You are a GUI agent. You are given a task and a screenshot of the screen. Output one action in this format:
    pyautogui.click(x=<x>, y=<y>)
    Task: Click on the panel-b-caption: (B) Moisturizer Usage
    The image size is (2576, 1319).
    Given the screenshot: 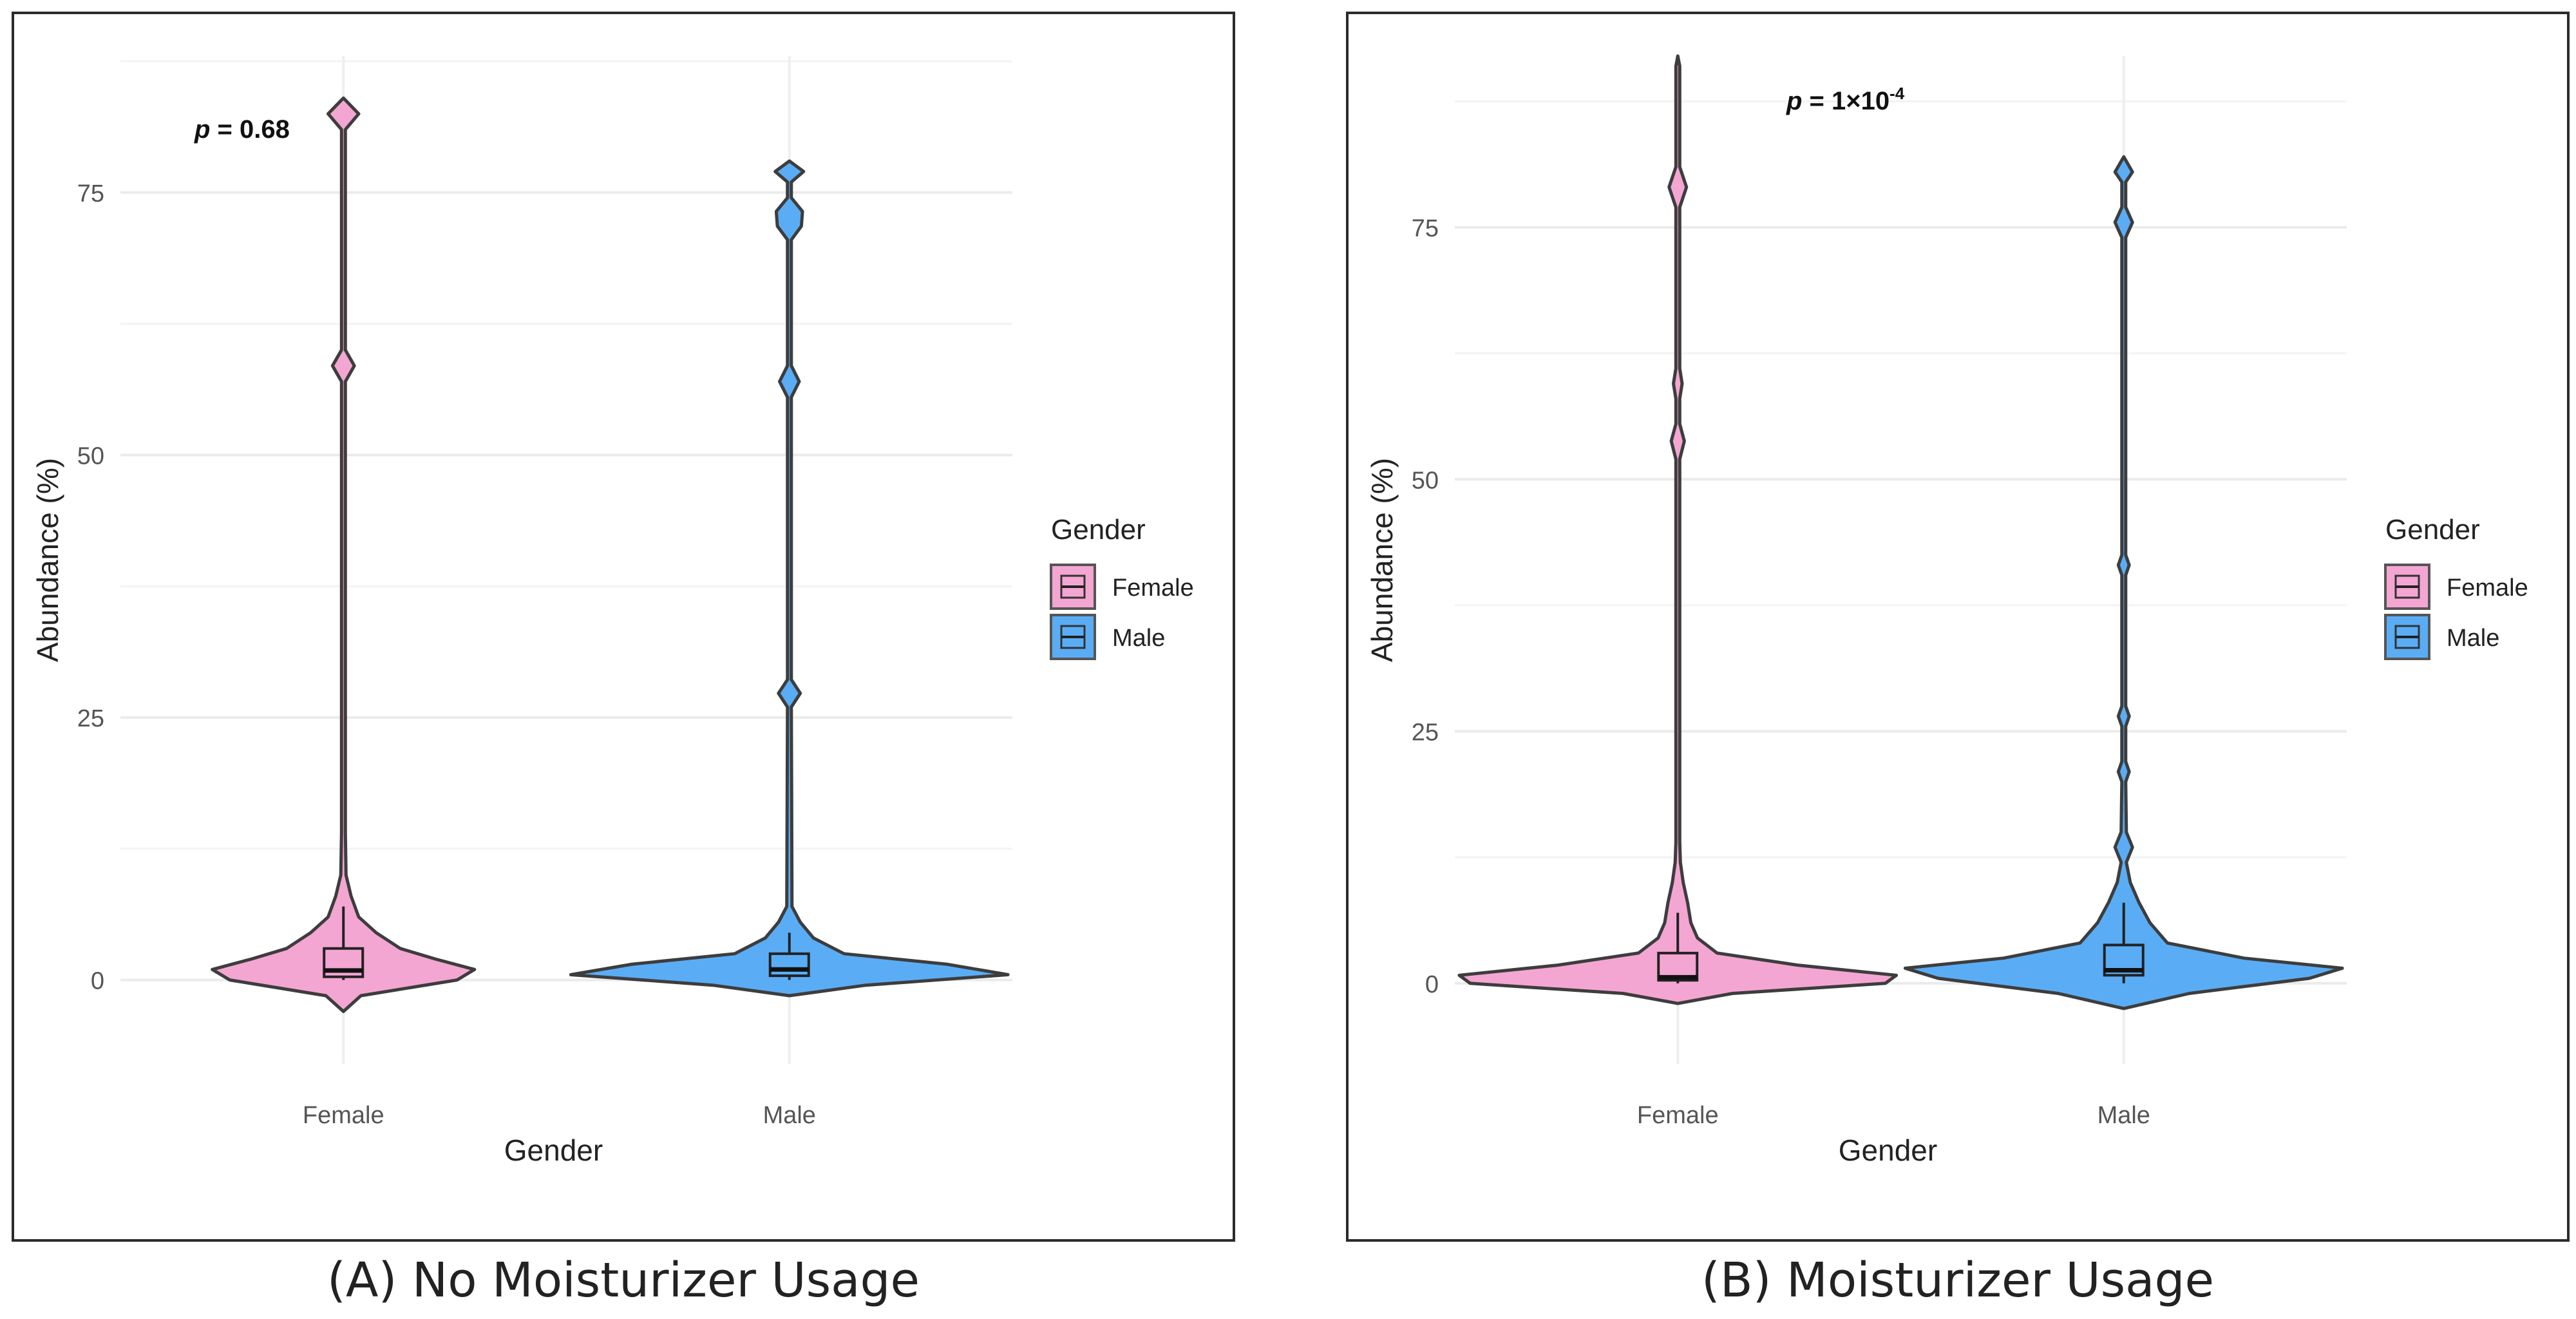 What is the action you would take?
    pyautogui.click(x=1958, y=1280)
    